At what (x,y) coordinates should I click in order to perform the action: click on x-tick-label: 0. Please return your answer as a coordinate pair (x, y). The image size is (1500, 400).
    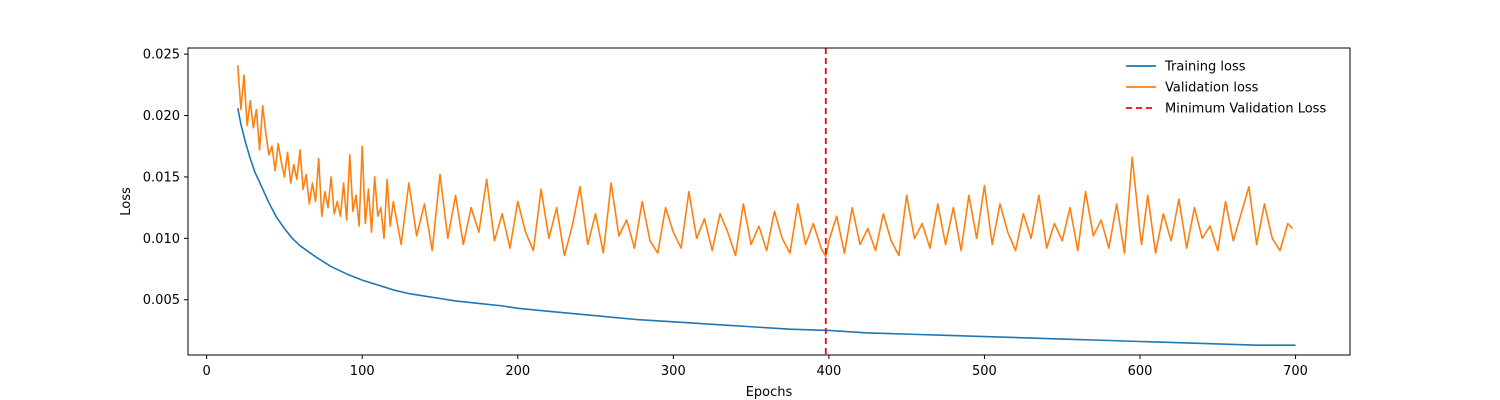
    Looking at the image, I should click on (207, 371).